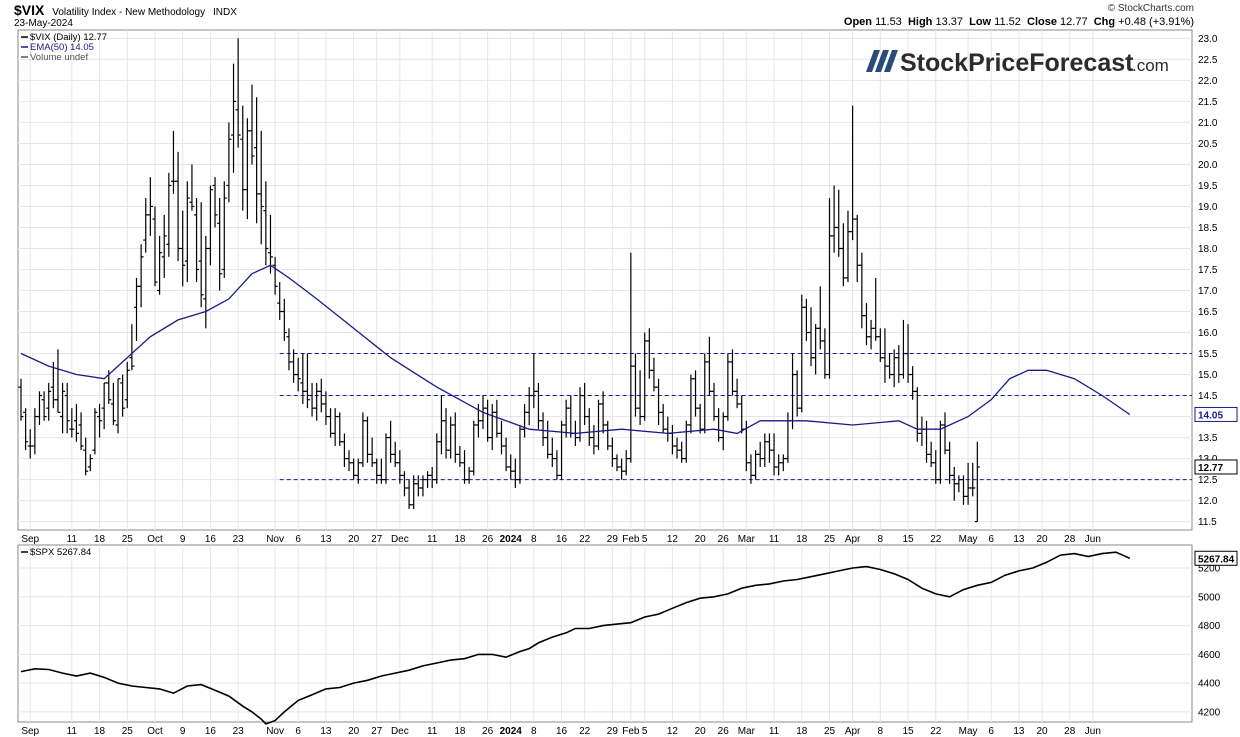  I want to click on main-x-tick-label: Sep, so click(30, 539).